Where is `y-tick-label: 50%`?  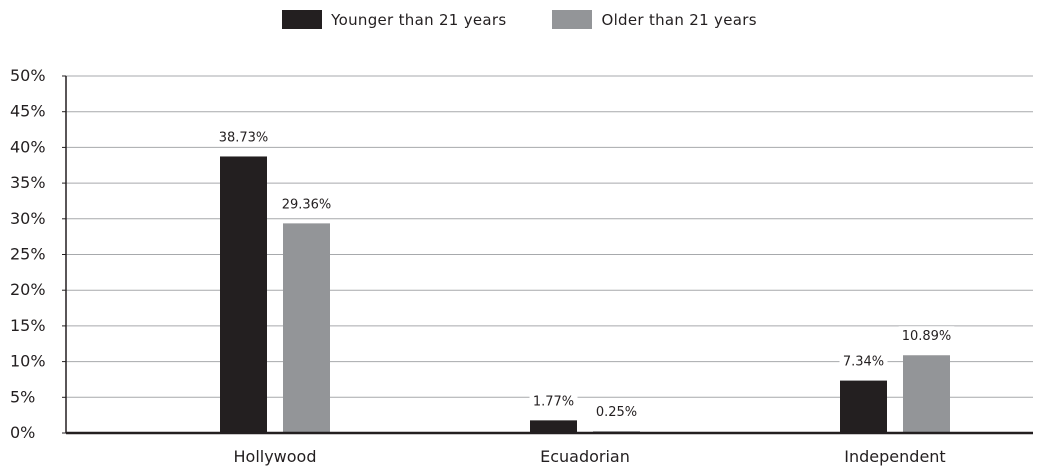 y-tick-label: 50% is located at coordinates (28, 75).